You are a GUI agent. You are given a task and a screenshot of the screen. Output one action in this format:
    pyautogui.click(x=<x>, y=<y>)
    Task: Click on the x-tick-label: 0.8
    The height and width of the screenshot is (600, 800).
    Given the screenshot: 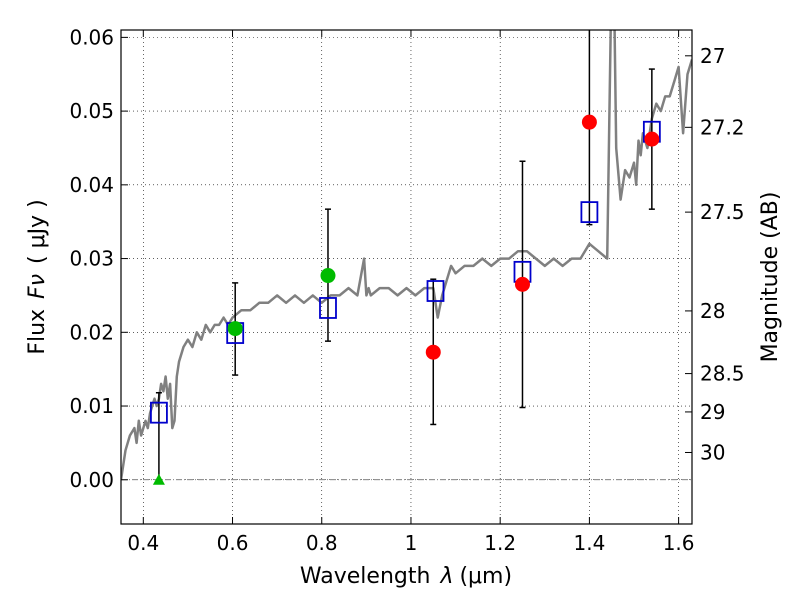 What is the action you would take?
    pyautogui.click(x=322, y=543)
    